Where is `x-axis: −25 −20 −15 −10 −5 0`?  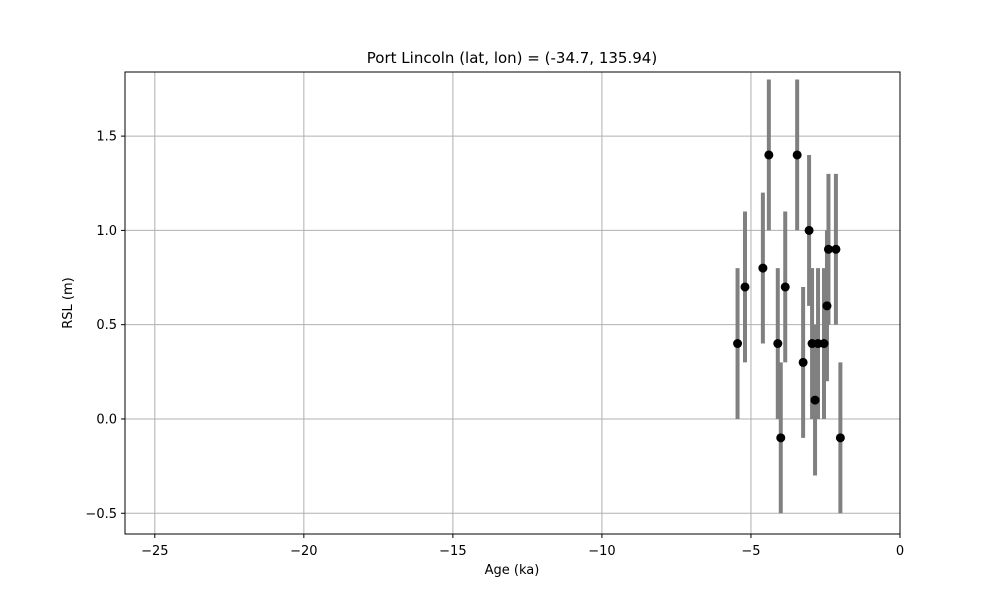 x-axis: −25 −20 −15 −10 −5 0 is located at coordinates (522, 546).